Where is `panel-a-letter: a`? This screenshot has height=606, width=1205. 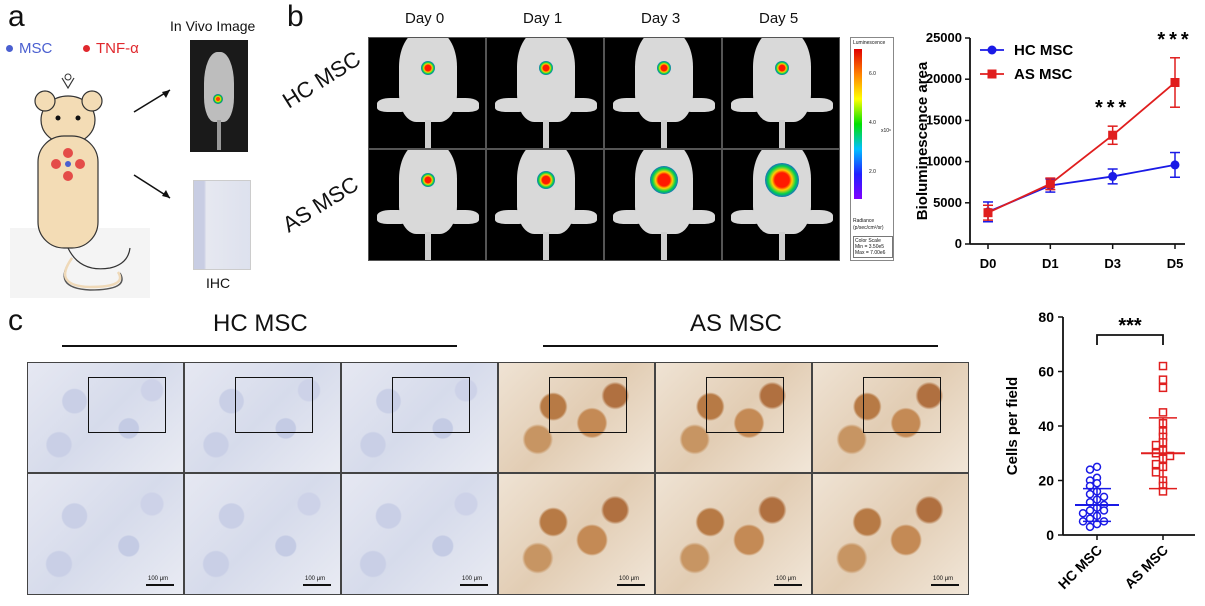
panel-a-letter: a is located at coordinates (16, 16).